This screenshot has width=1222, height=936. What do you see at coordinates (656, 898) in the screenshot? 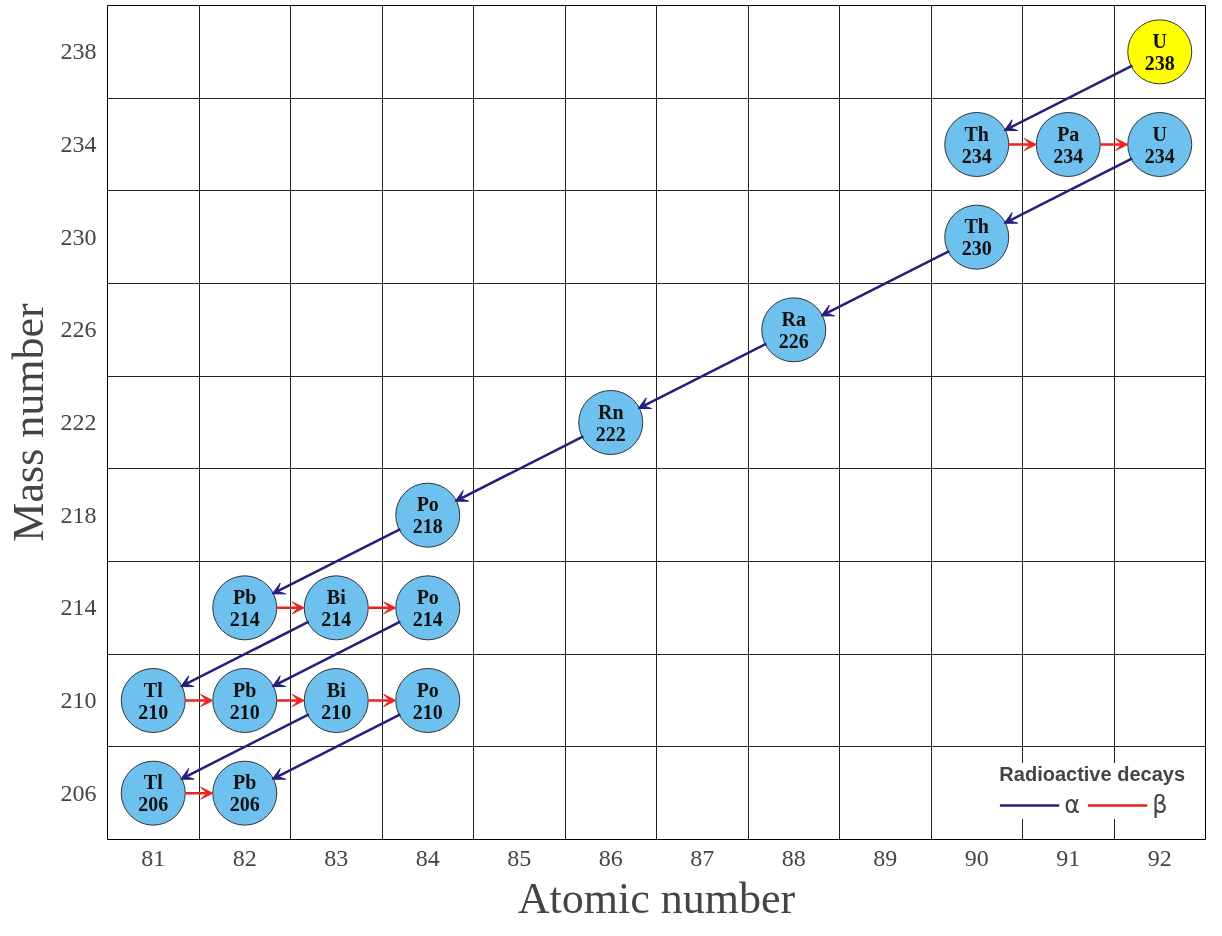
I see `x-axis-title: Atomic number` at bounding box center [656, 898].